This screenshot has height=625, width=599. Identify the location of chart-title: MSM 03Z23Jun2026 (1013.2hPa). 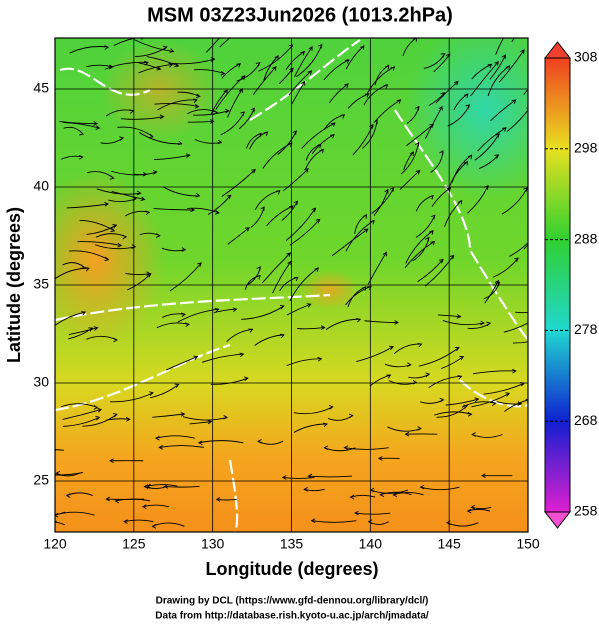
(300, 15).